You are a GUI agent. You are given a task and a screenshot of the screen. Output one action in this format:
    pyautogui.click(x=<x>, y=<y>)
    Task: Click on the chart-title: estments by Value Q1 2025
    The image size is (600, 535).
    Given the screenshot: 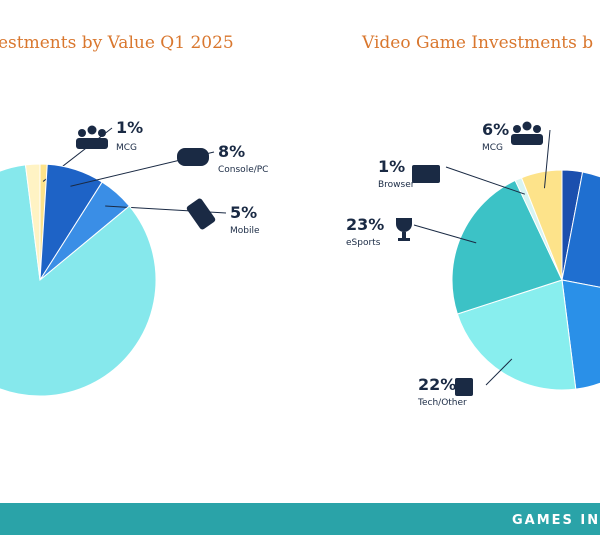 What is the action you would take?
    pyautogui.click(x=117, y=43)
    